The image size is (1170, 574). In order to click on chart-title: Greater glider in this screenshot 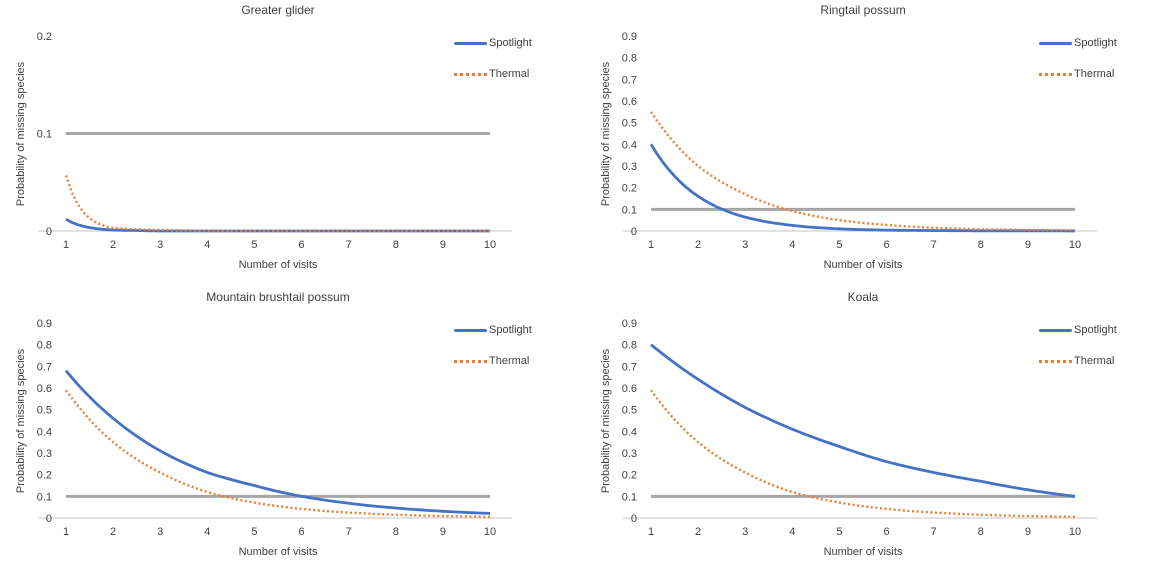, I will do `click(278, 10)`.